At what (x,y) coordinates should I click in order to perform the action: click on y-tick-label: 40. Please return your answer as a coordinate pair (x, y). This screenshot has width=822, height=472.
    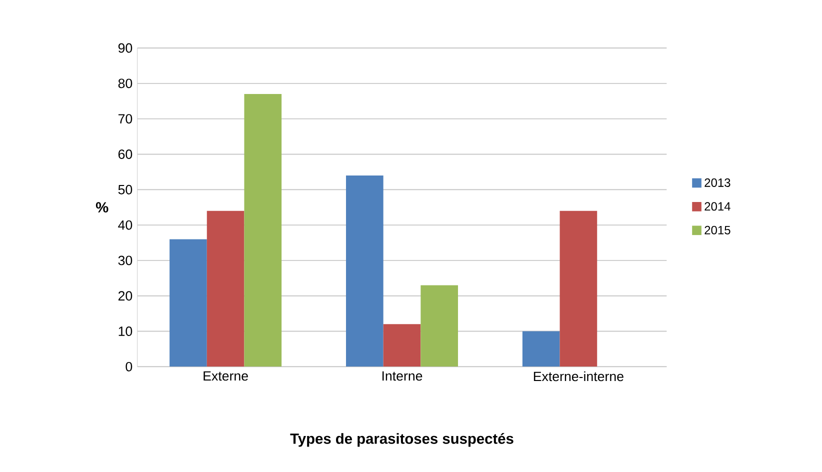
    Looking at the image, I should click on (125, 225).